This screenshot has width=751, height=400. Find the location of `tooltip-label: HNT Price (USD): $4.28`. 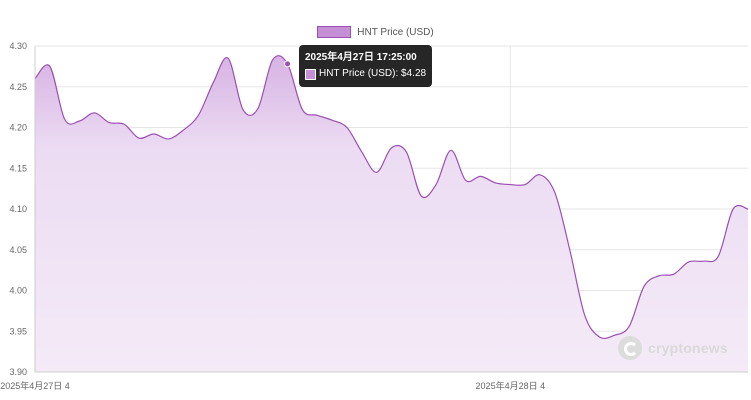

tooltip-label: HNT Price (USD): $4.28 is located at coordinates (373, 73).